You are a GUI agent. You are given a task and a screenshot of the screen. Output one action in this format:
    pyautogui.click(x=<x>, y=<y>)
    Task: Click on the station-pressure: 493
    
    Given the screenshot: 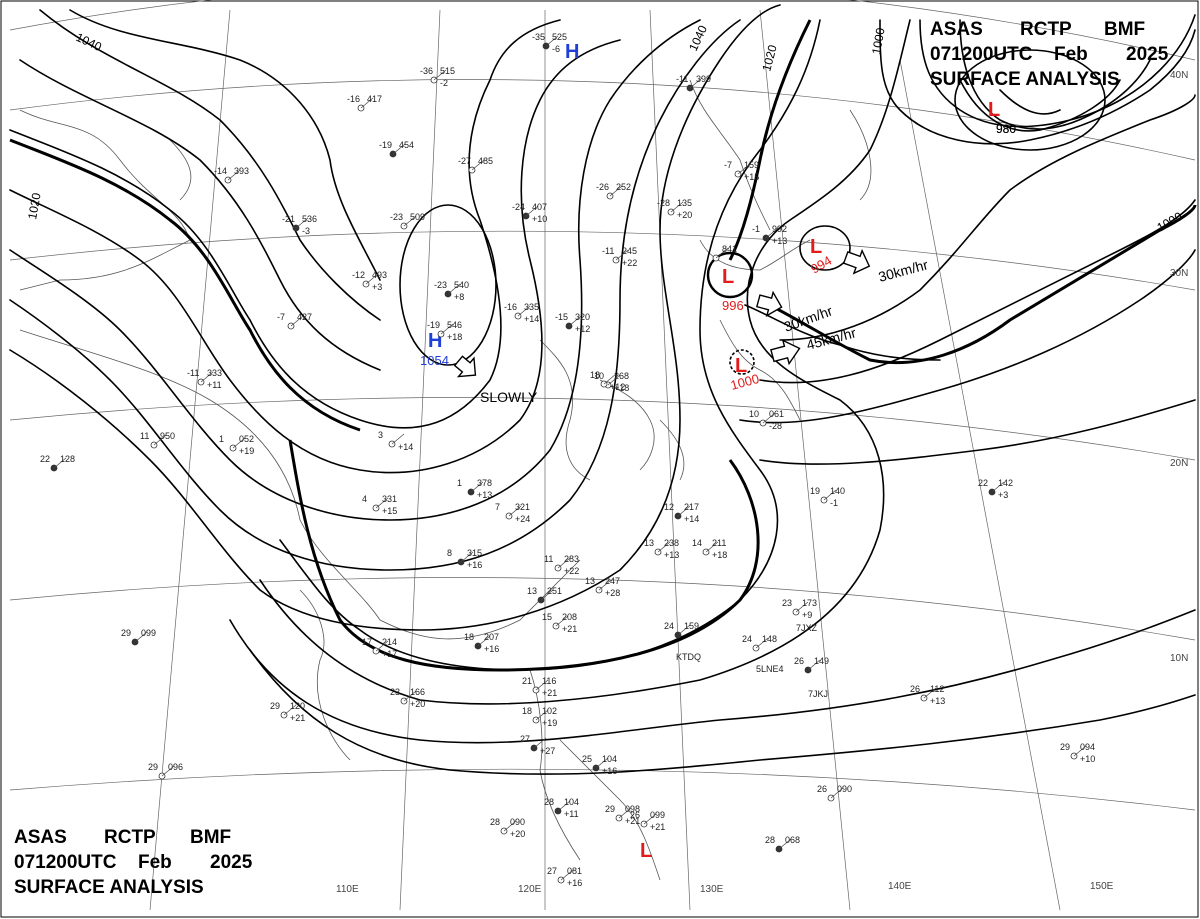 What is the action you would take?
    pyautogui.click(x=379, y=275)
    